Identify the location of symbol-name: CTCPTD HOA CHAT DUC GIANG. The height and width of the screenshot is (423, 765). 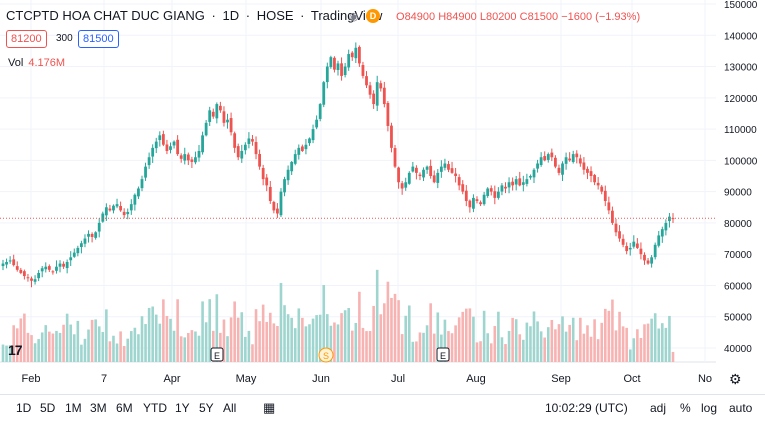
(105, 15).